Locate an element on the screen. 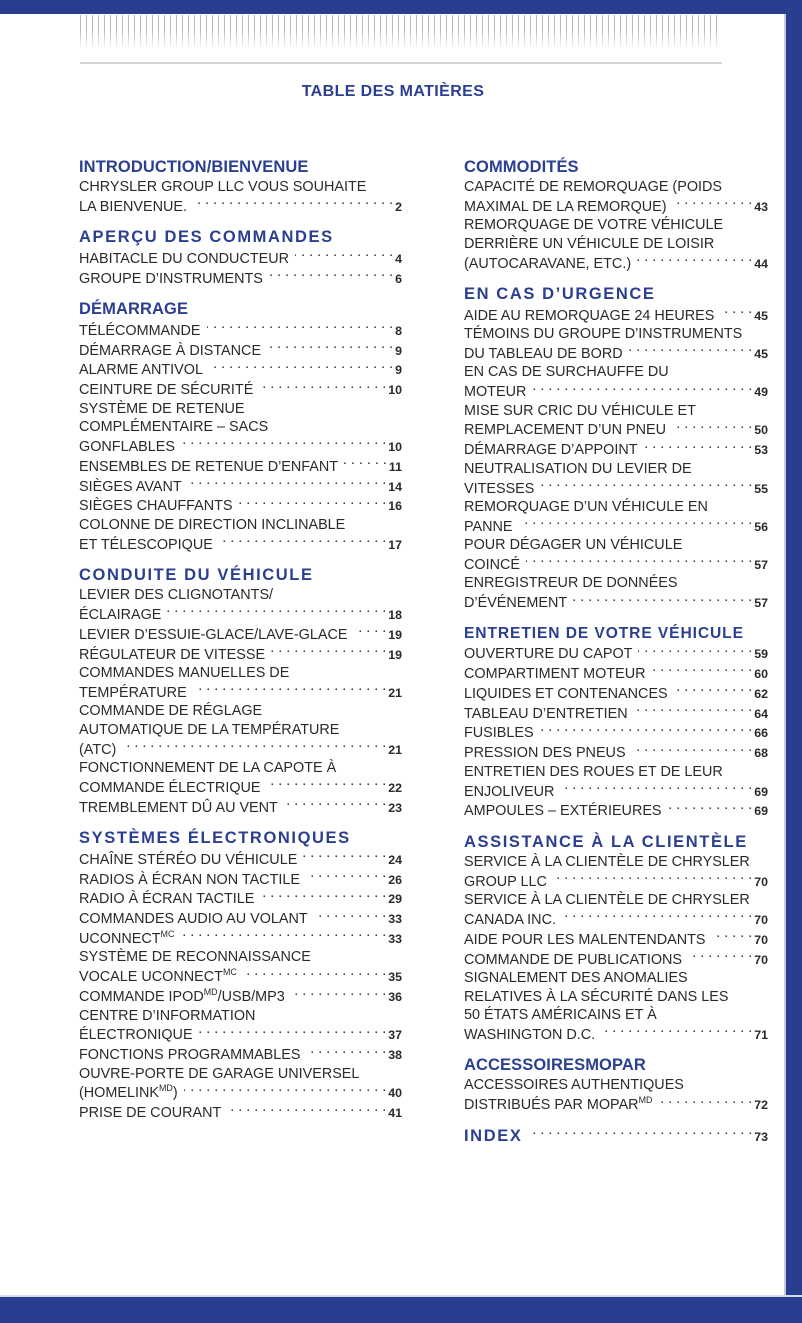 This screenshot has width=802, height=1323. toc-entry-page-number: 36 is located at coordinates (395, 997).